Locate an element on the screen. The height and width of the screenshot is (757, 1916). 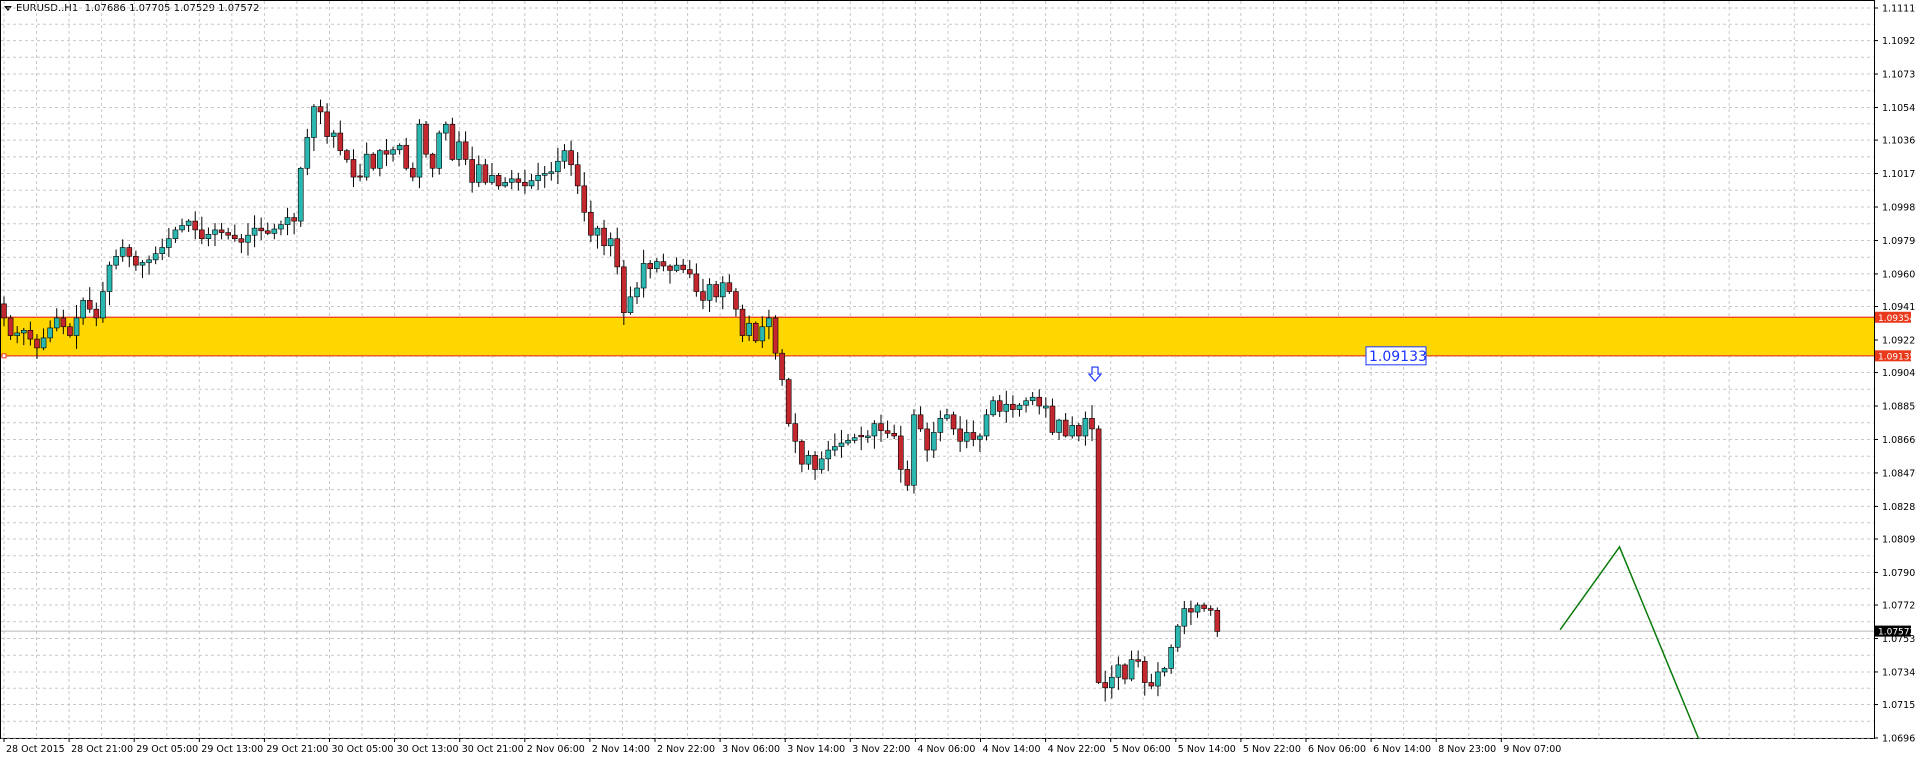
zone-layer is located at coordinates (937, 337).